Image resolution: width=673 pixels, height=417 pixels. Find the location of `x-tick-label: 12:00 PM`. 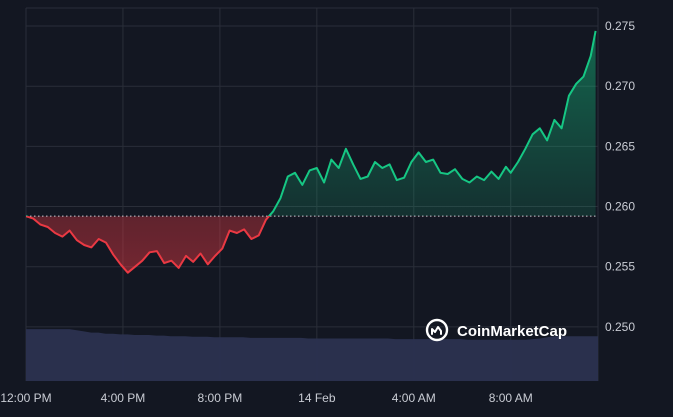

x-tick-label: 12:00 PM is located at coordinates (25, 398).